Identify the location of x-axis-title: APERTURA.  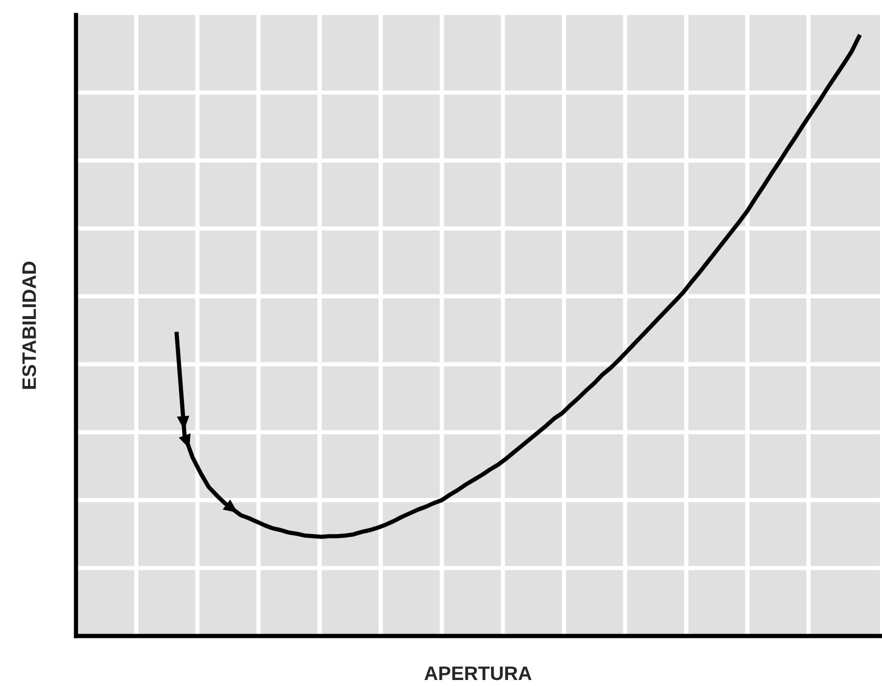
(478, 673).